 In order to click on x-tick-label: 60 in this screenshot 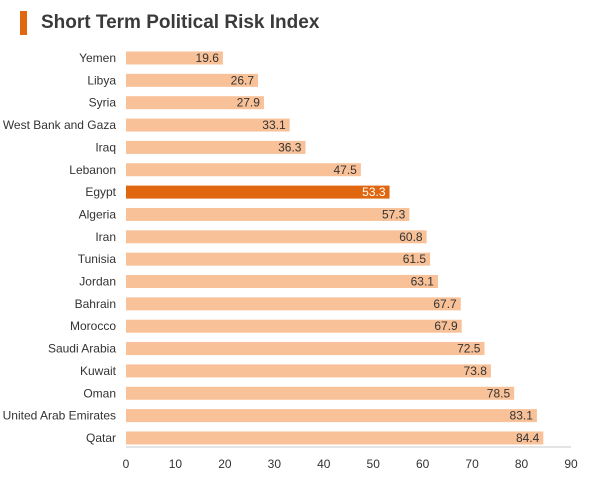, I will do `click(423, 464)`.